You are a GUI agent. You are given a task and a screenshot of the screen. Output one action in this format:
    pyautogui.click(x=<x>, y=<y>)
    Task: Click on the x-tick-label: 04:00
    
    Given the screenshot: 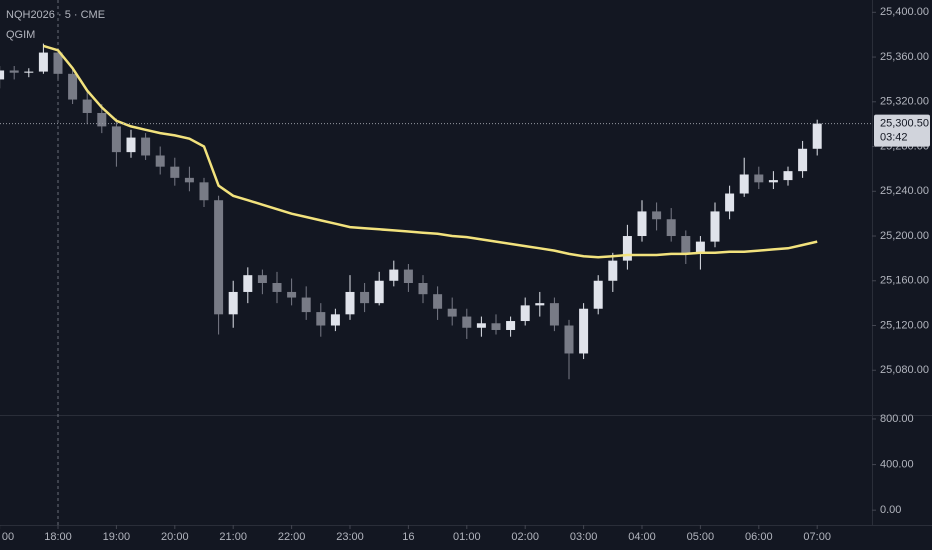 What is the action you would take?
    pyautogui.click(x=642, y=537)
    